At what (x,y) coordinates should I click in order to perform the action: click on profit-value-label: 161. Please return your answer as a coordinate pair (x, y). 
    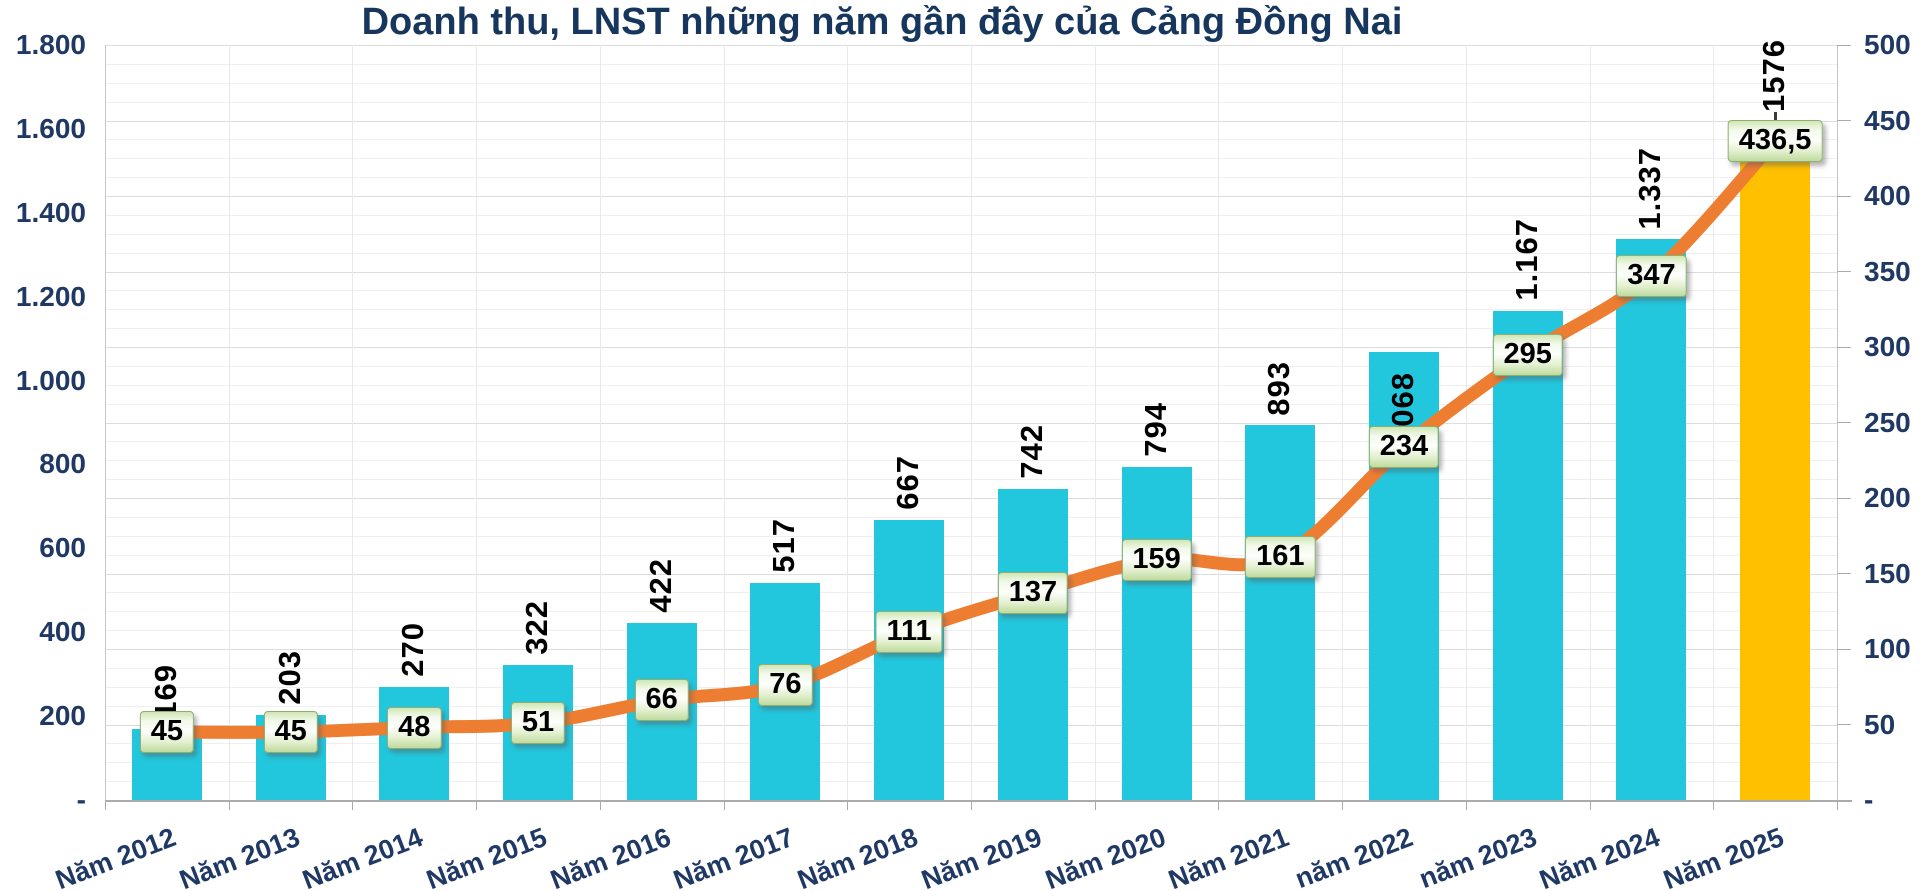
    Looking at the image, I should click on (1280, 556).